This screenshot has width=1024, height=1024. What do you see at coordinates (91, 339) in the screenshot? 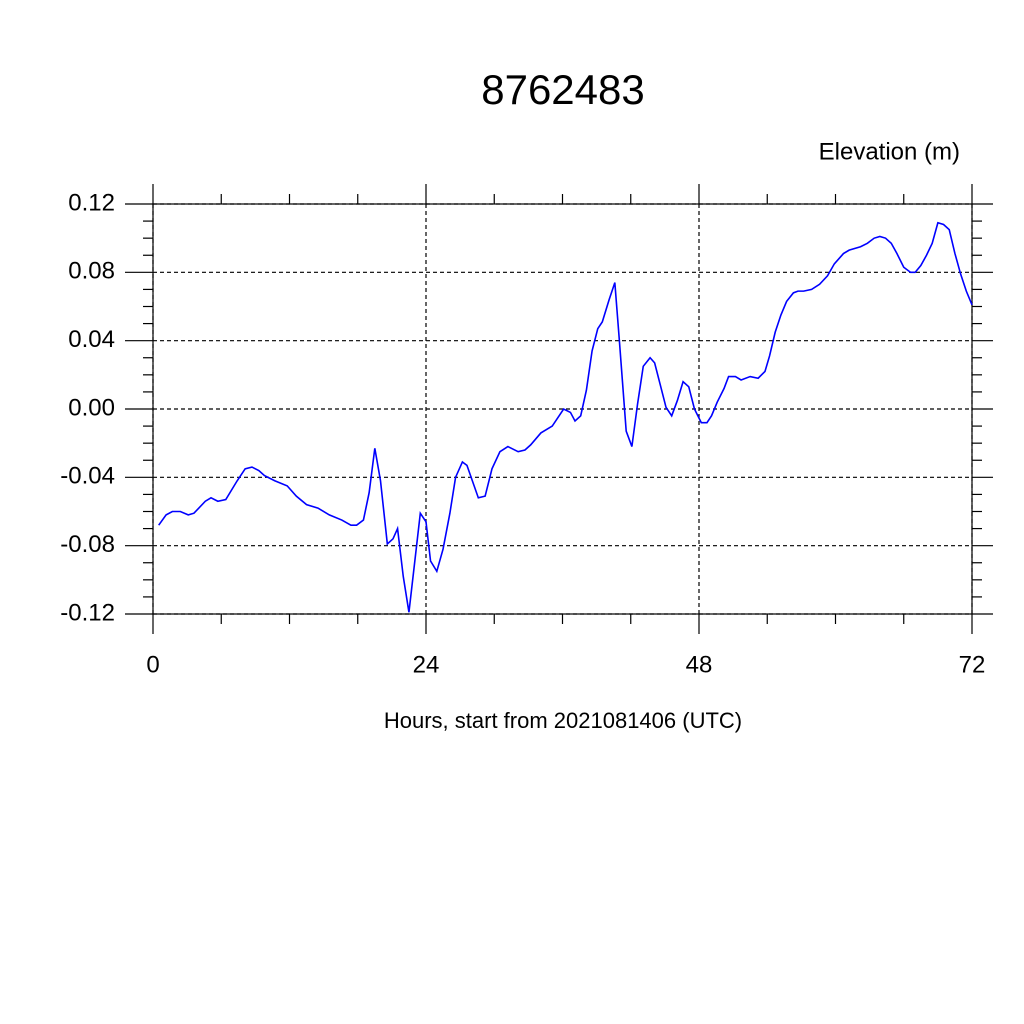
I see `y-tick-label: 0.04` at bounding box center [91, 339].